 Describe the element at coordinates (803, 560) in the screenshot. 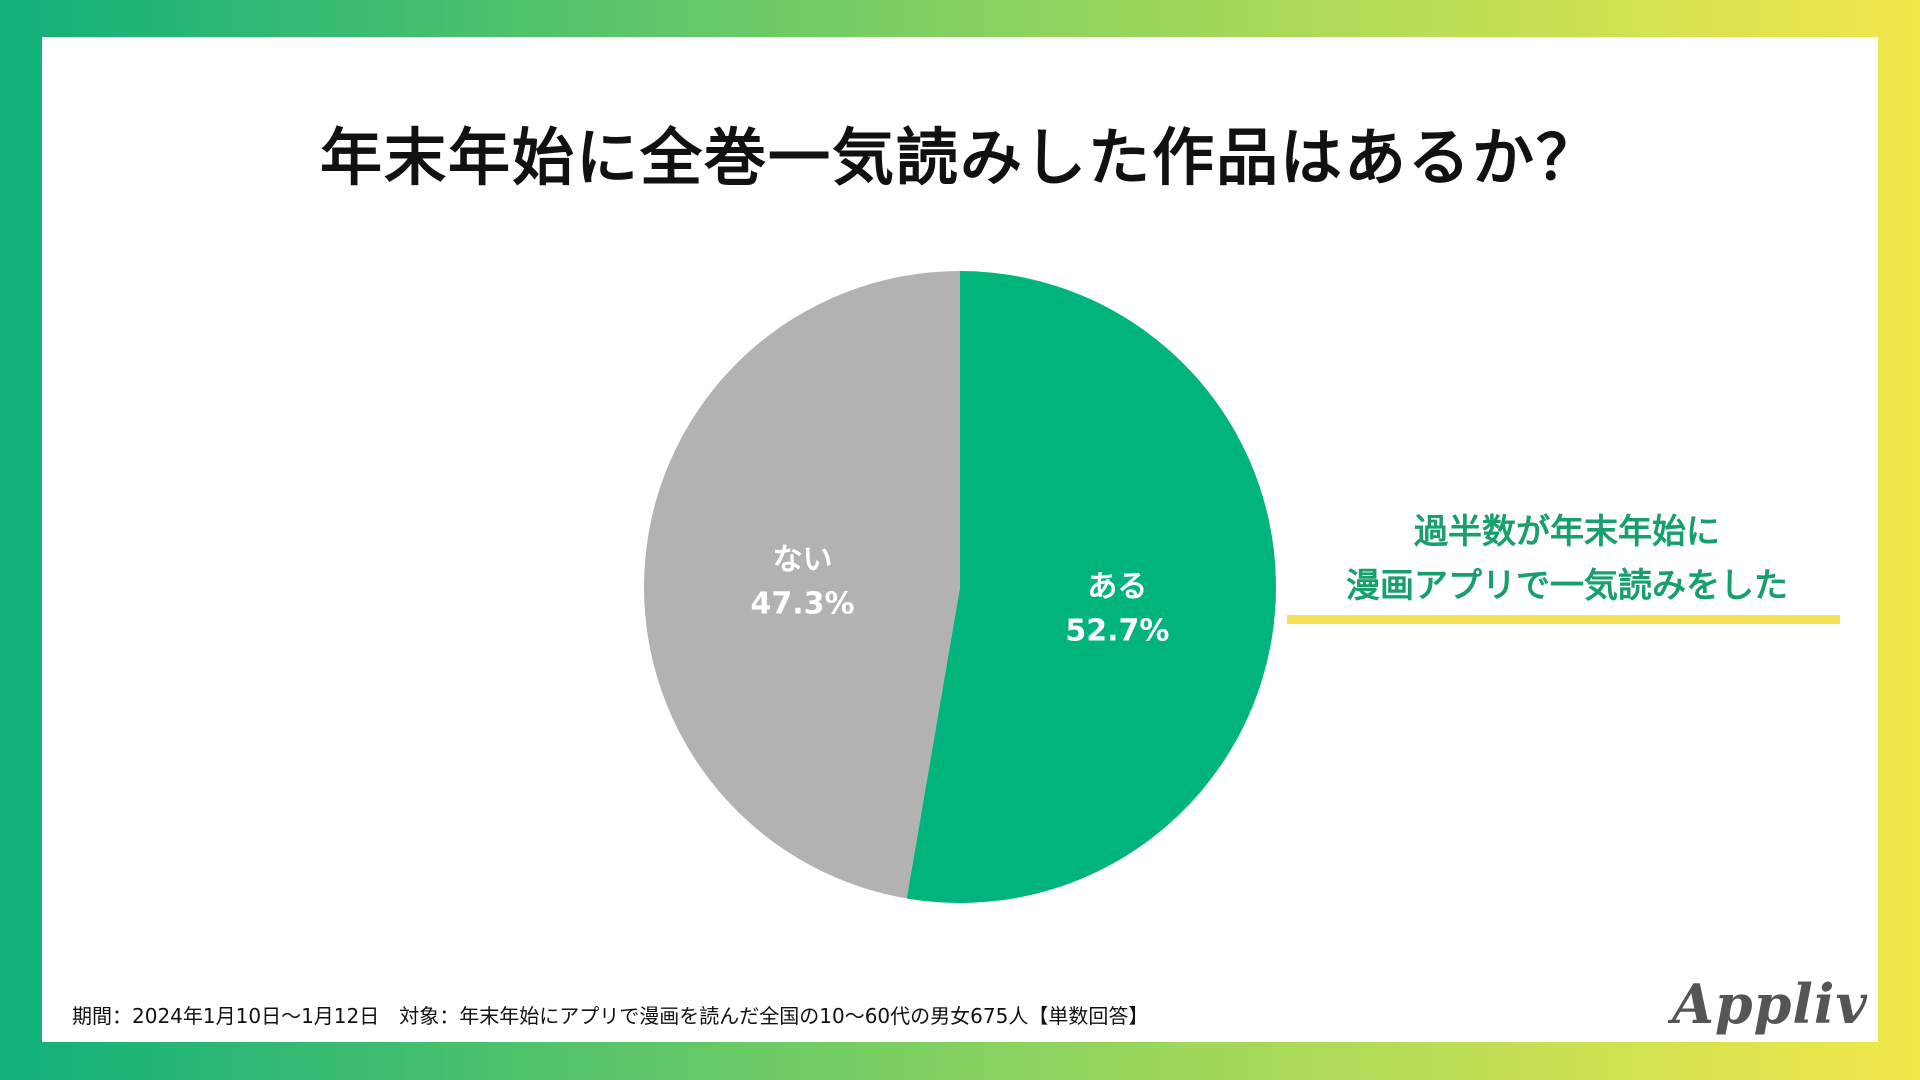

I see `pie-slice-label-1: ない` at that location.